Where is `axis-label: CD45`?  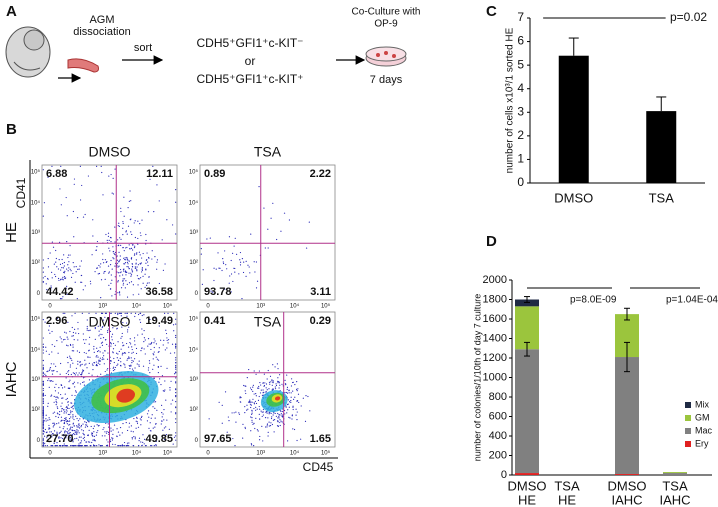 axis-label: CD45 is located at coordinates (318, 467).